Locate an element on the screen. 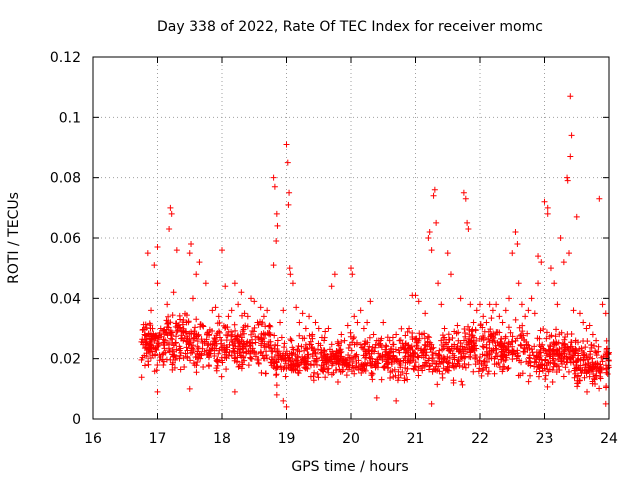 The width and height of the screenshot is (640, 480). y-tick-label: 0.1 is located at coordinates (70, 118).